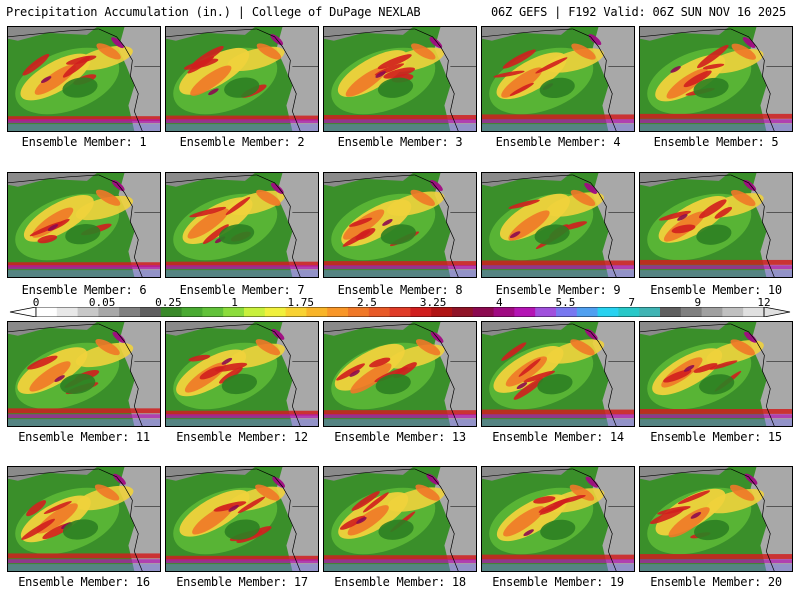 The height and width of the screenshot is (600, 800). What do you see at coordinates (400, 142) in the screenshot?
I see `member-label: Ensemble Member: 3` at bounding box center [400, 142].